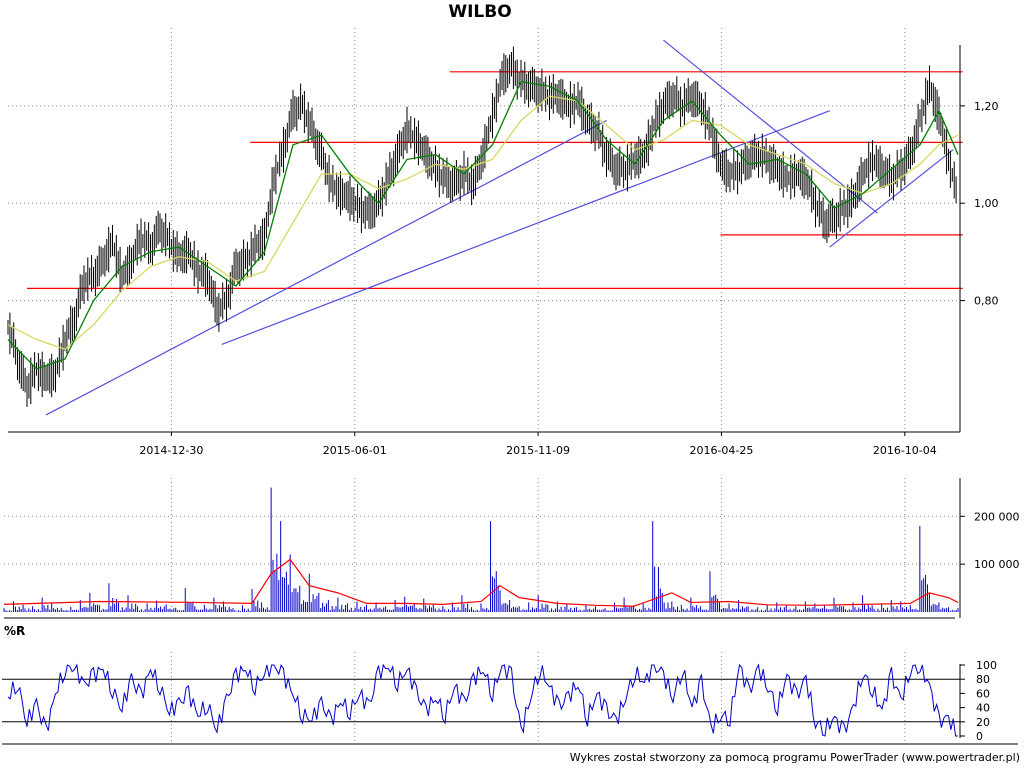 The height and width of the screenshot is (768, 1024). Describe the element at coordinates (979, 736) in the screenshot. I see `y-tick-label: 0` at that location.